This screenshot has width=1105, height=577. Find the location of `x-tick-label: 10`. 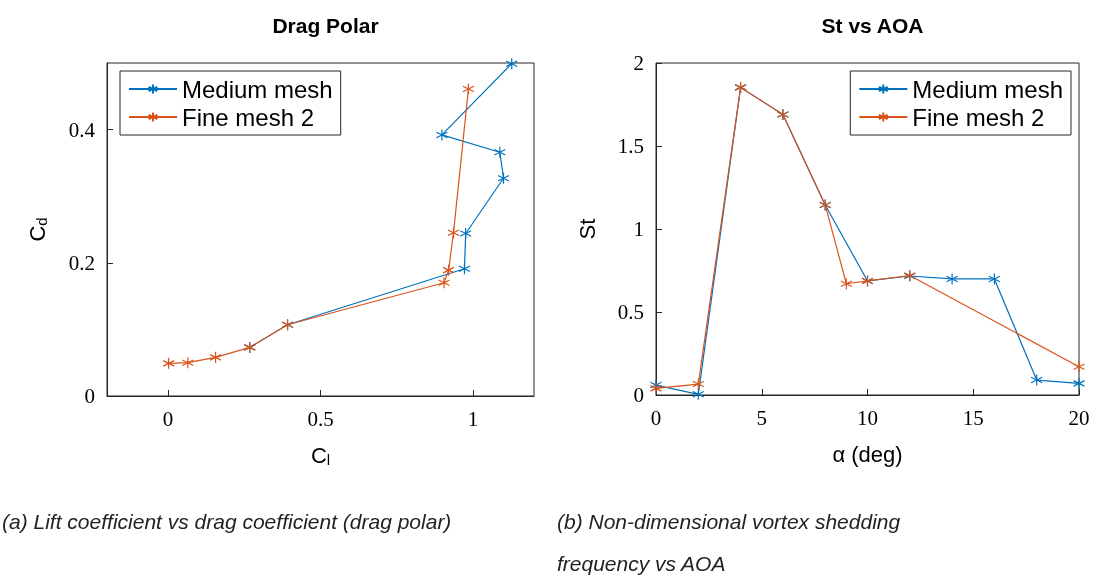

x-tick-label: 10 is located at coordinates (867, 417).